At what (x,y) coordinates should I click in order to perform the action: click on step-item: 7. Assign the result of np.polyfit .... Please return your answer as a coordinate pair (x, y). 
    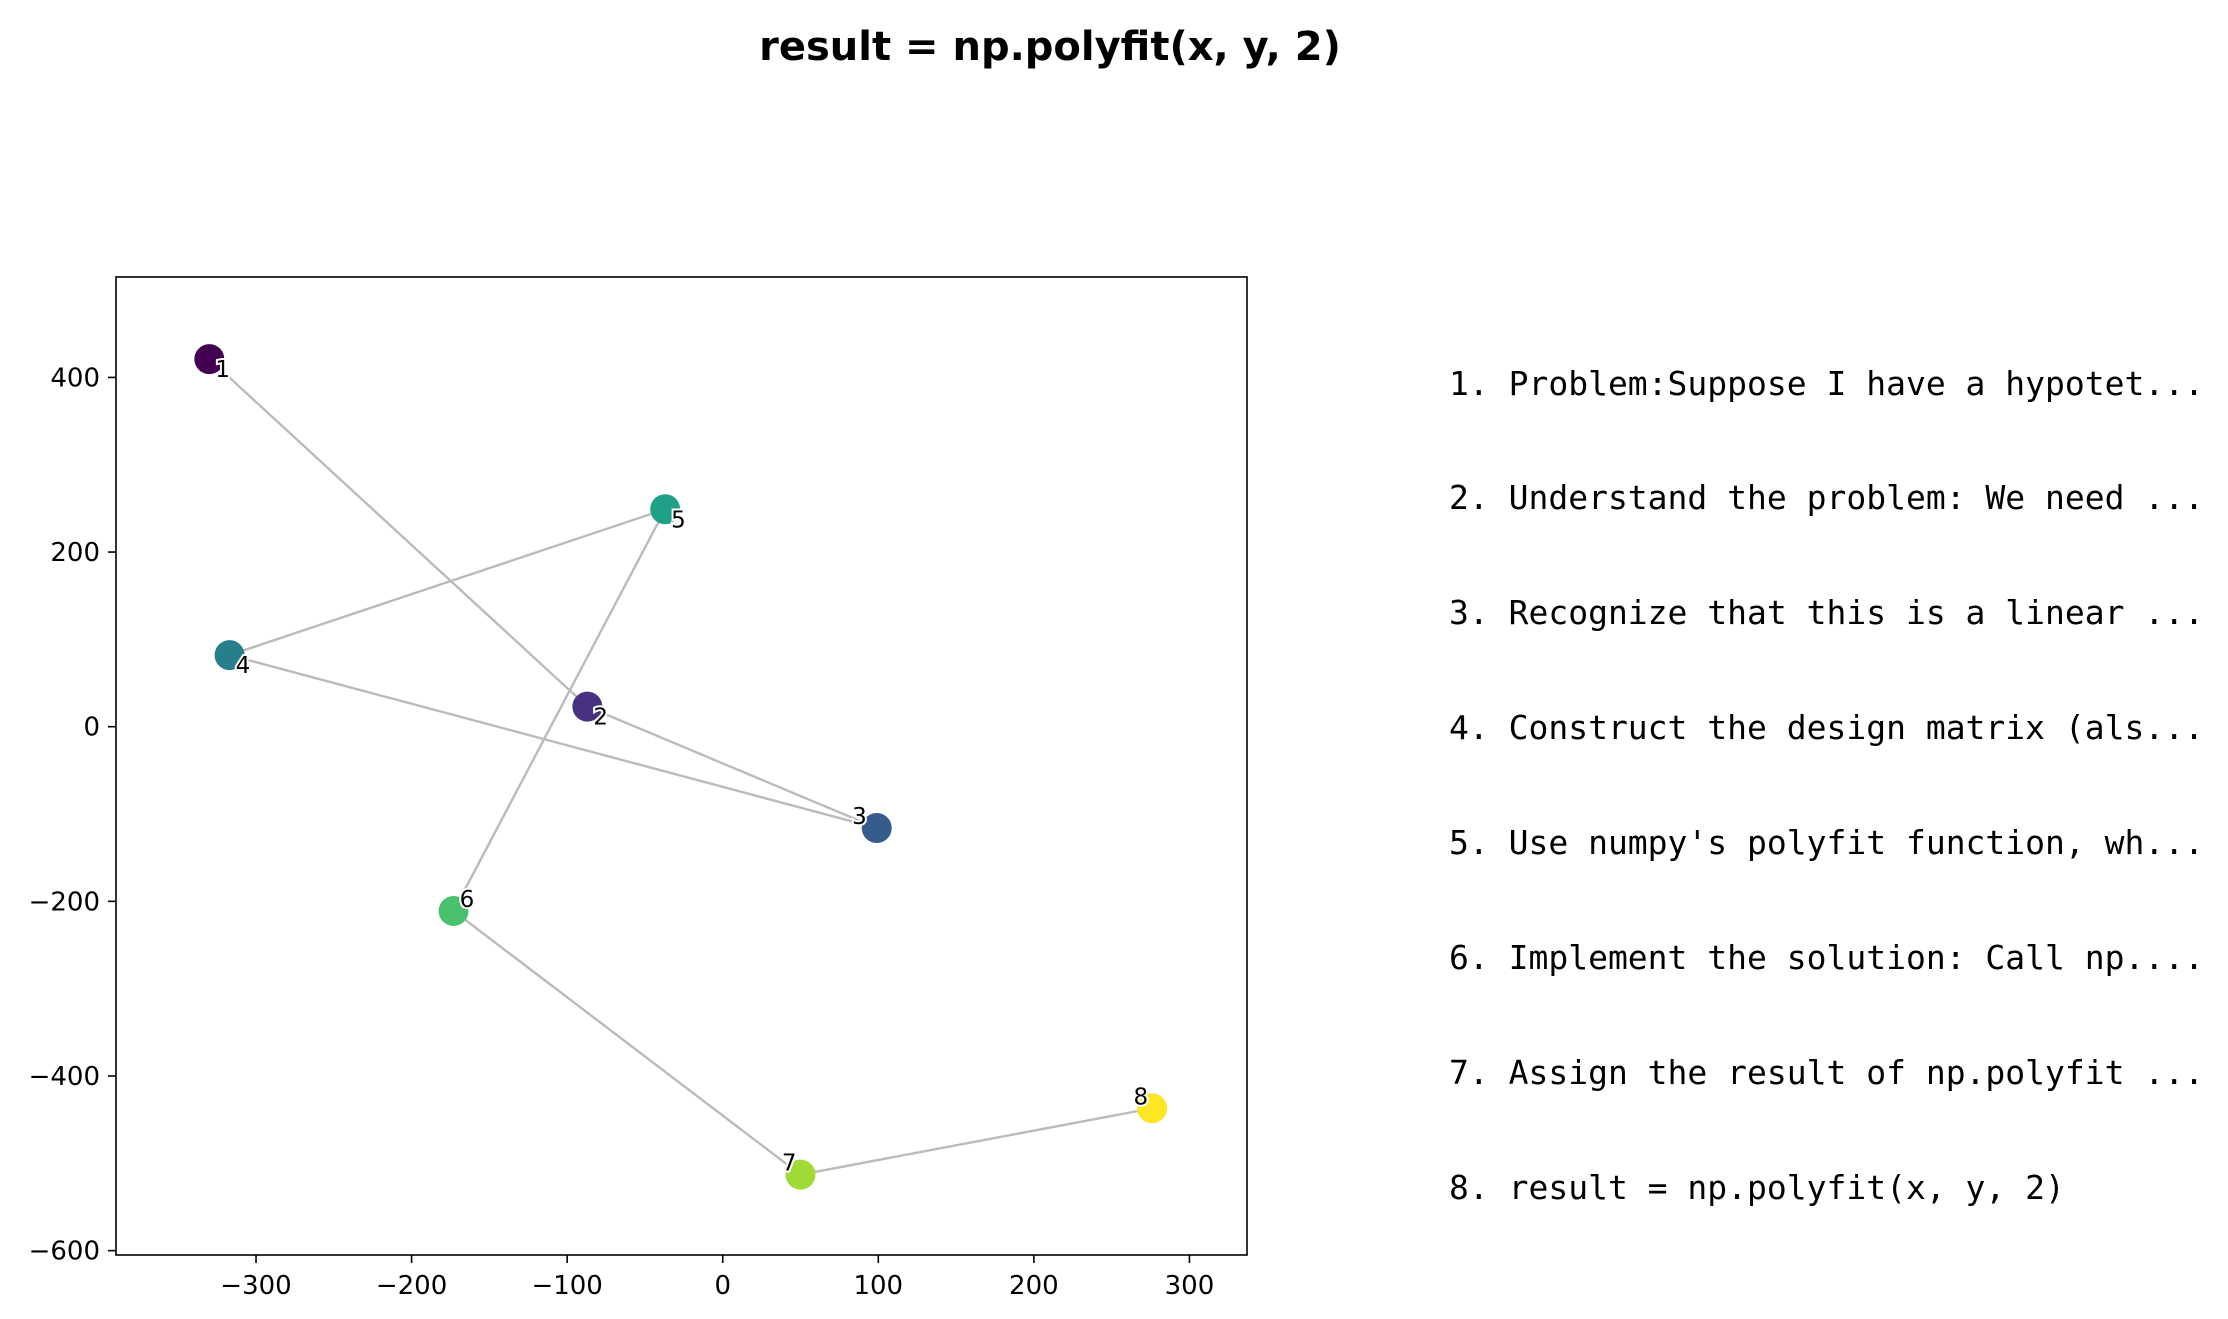
    Looking at the image, I should click on (1826, 1072).